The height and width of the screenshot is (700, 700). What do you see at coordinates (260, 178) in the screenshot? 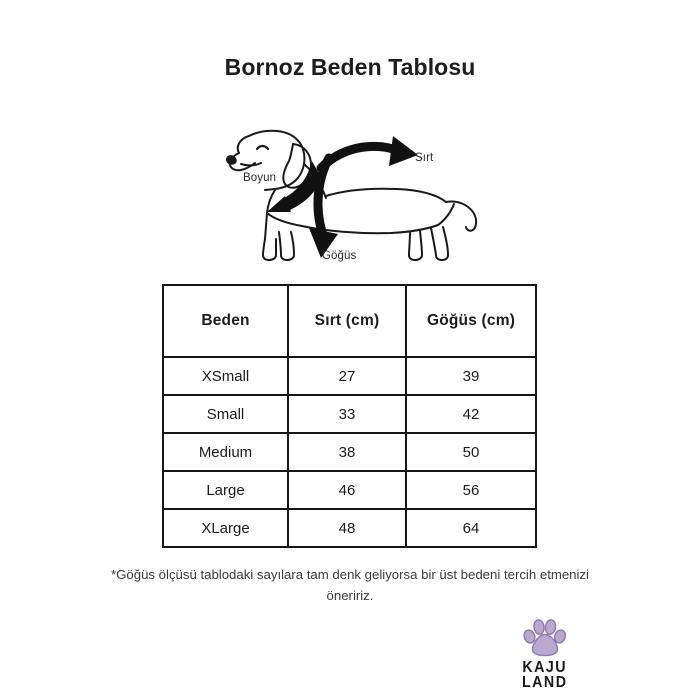
I see `label-boyun: Boyun` at bounding box center [260, 178].